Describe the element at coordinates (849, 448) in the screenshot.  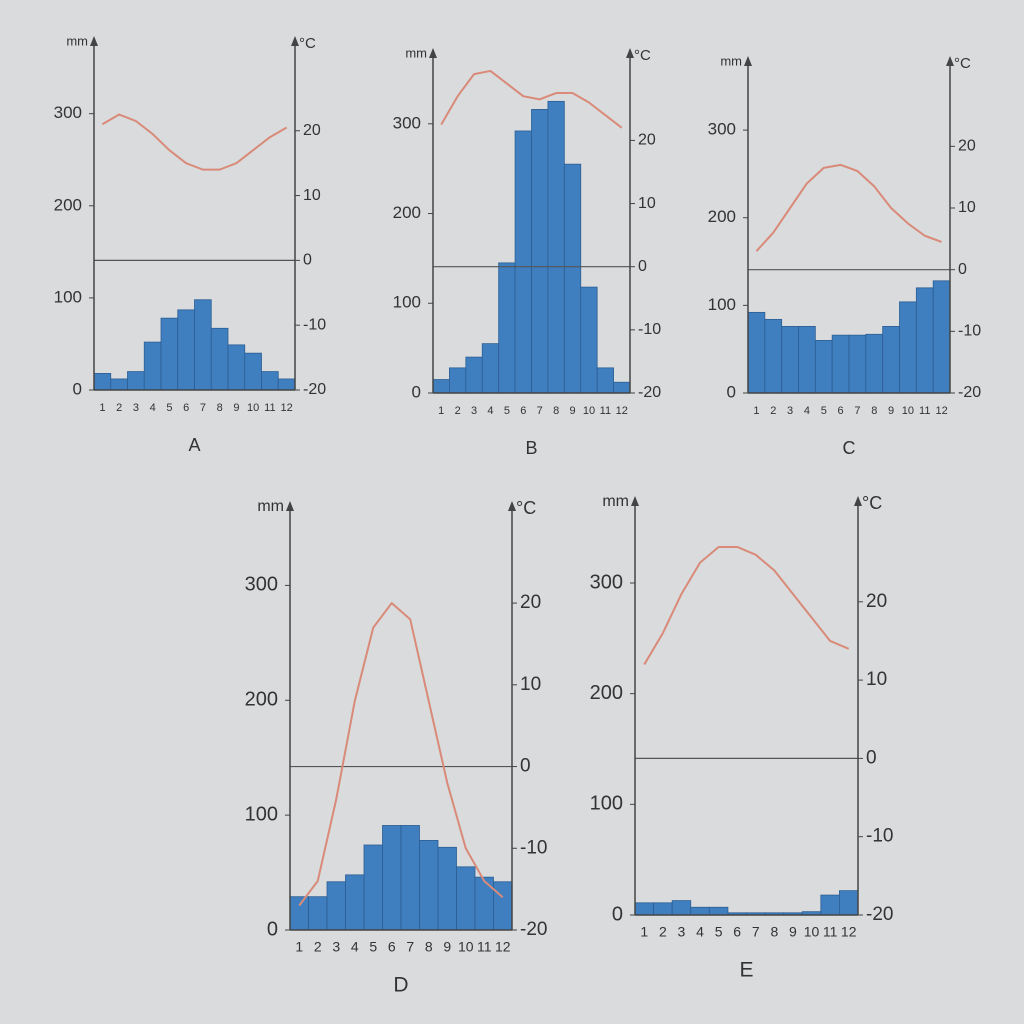
I see `chart-title: C` at that location.